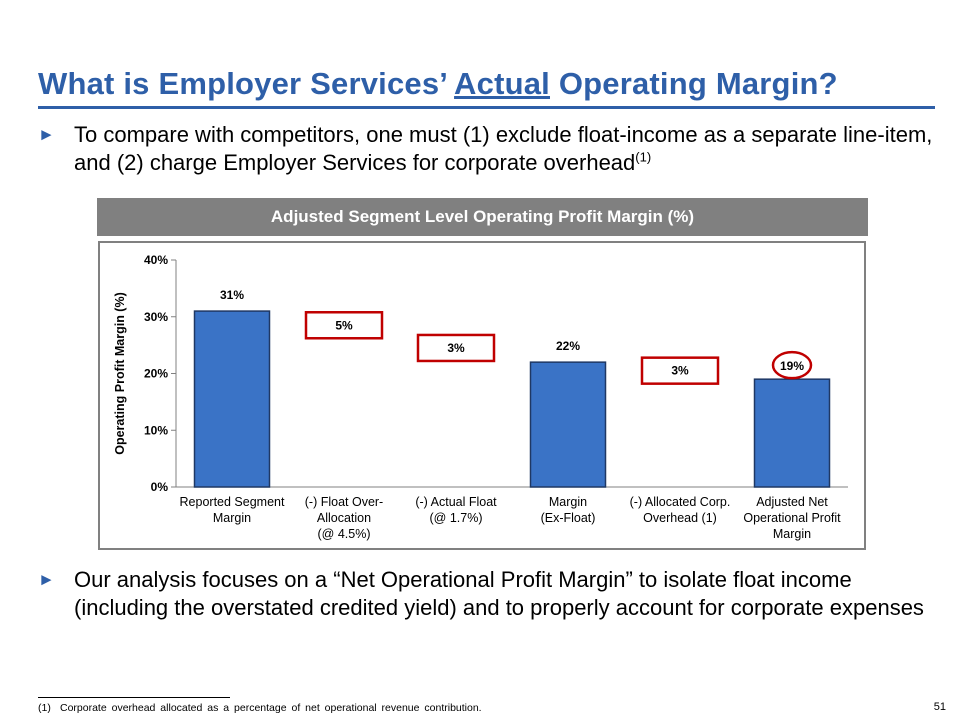 The image size is (960, 720). Describe the element at coordinates (134, 697) in the screenshot. I see `footnote-separator` at that location.